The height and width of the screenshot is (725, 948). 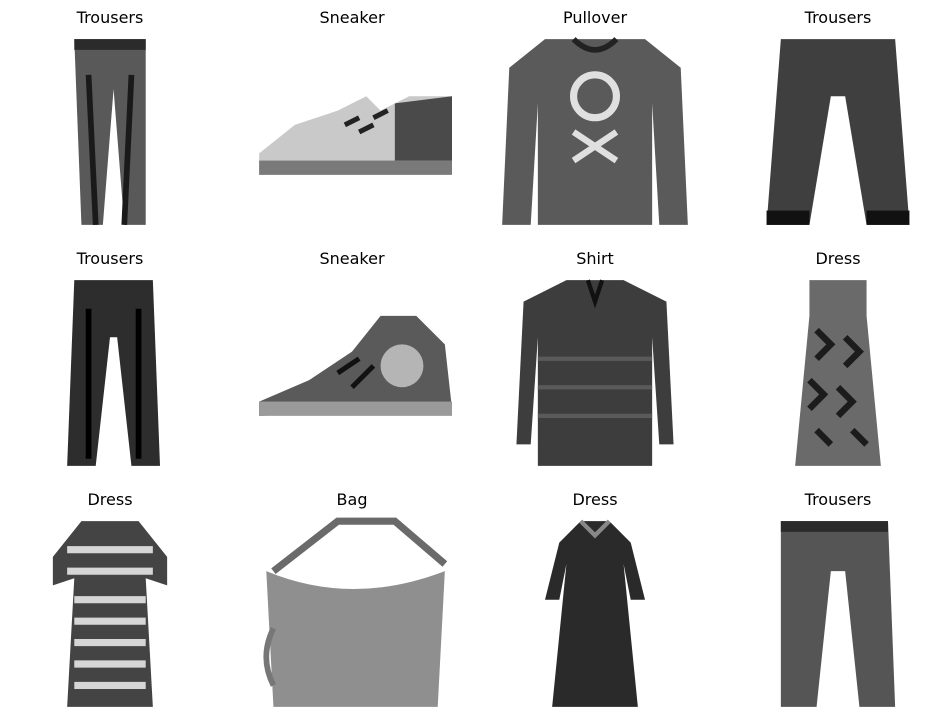 I want to click on panel-6: Sneaker, so click(x=352, y=359).